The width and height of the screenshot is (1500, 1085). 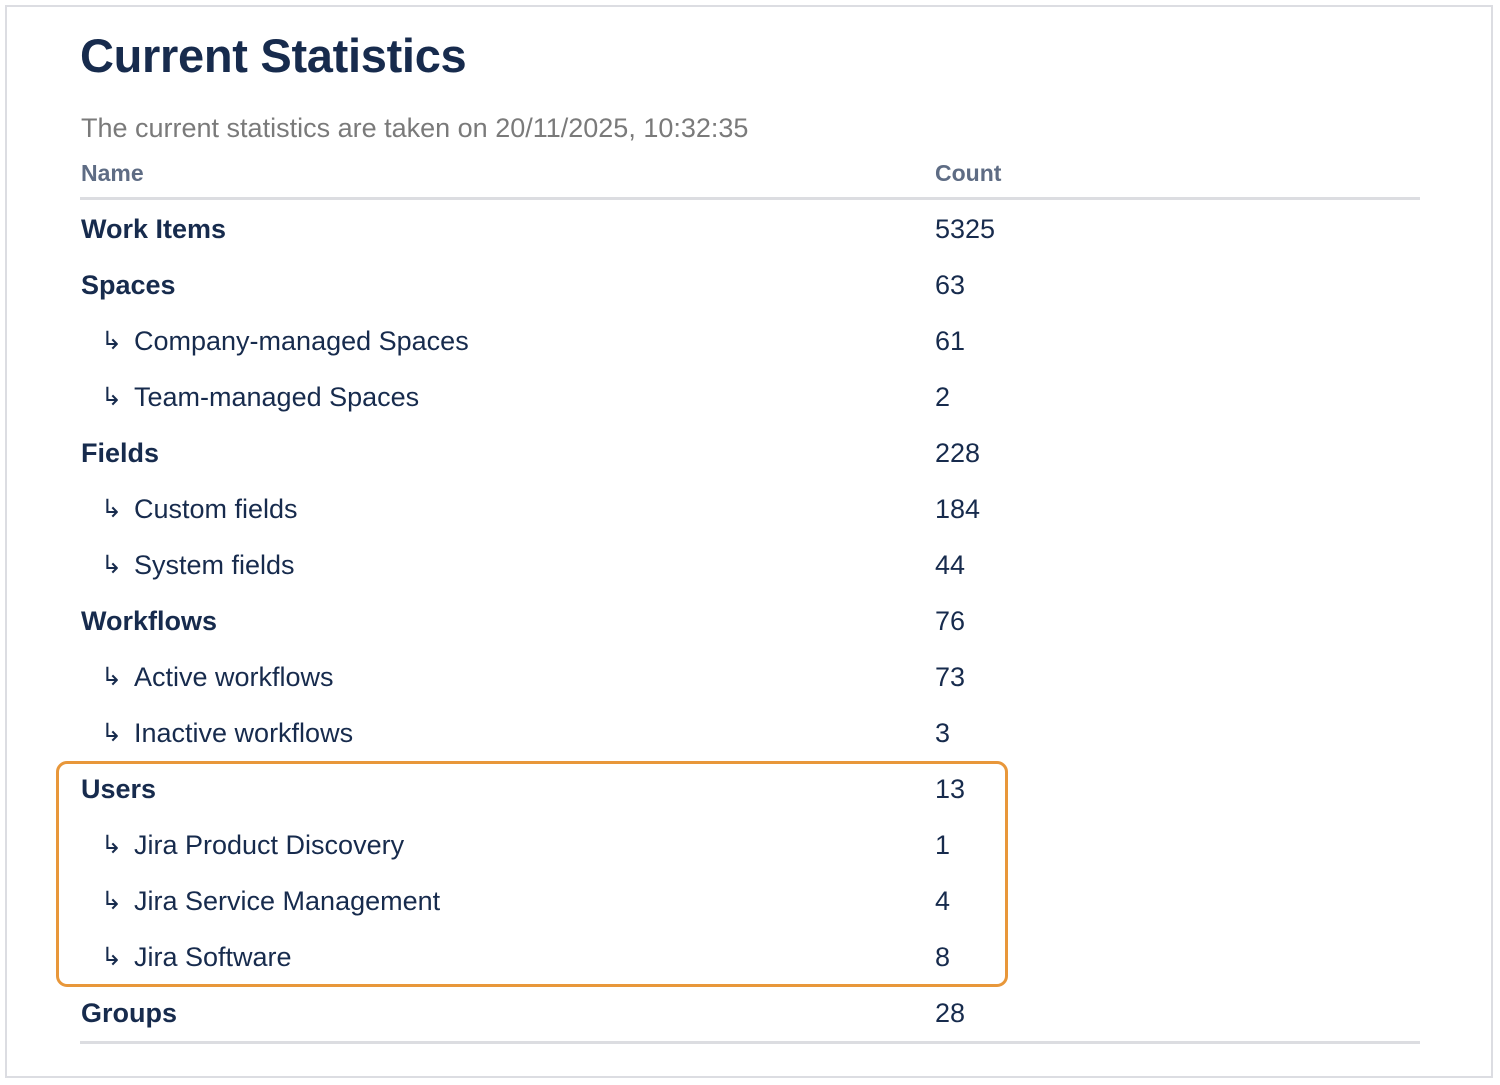 I want to click on table-row: ↳ Team-managed Spaces 2, so click(x=750, y=397).